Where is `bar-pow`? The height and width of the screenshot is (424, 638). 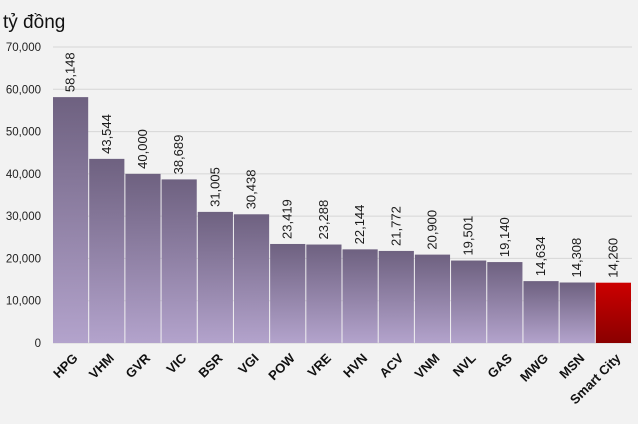
bar-pow is located at coordinates (288, 293).